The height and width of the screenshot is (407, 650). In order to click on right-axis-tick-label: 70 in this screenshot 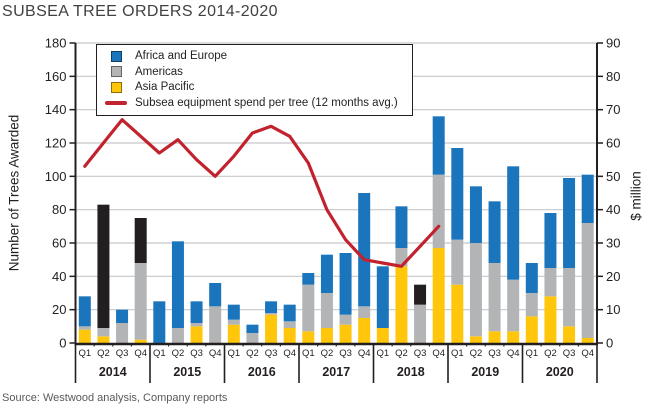, I will do `click(613, 109)`.